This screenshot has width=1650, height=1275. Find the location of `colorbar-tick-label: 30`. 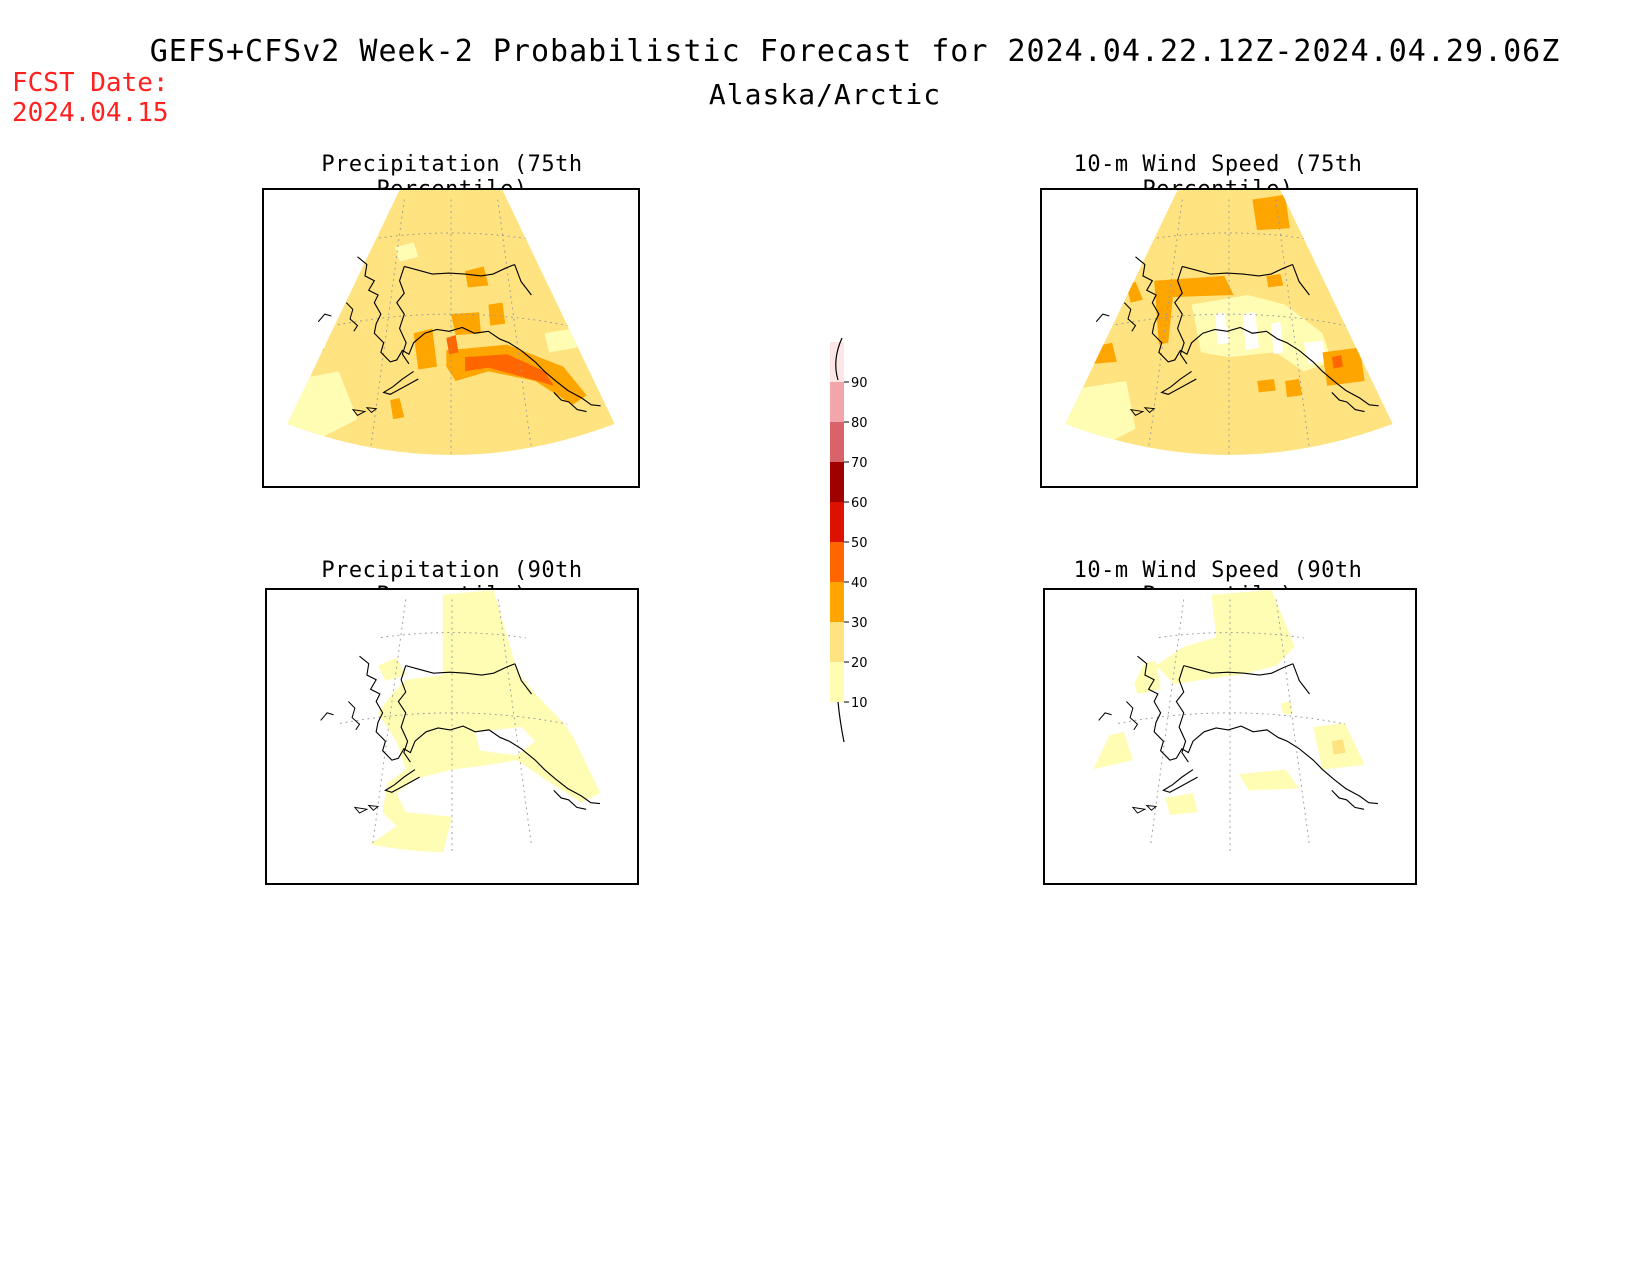

colorbar-tick-label: 30 is located at coordinates (859, 623).